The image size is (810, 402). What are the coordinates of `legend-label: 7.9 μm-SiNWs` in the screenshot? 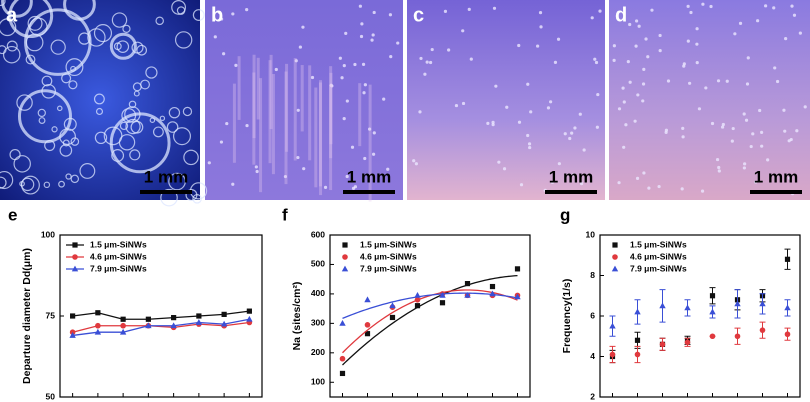 It's located at (658, 268).